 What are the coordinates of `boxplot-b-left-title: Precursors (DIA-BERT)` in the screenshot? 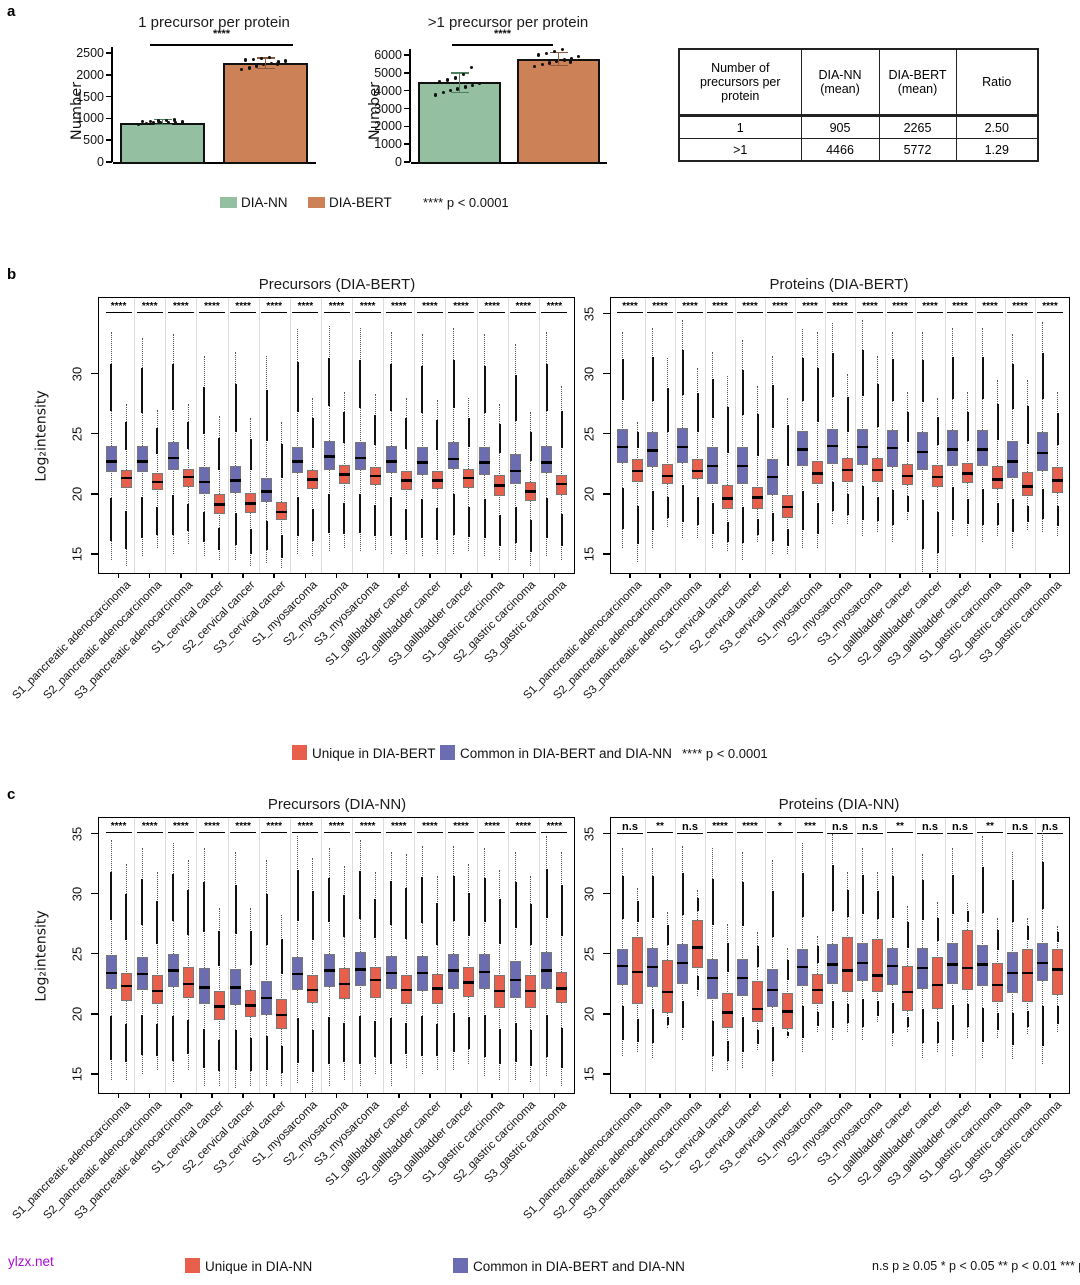 It's located at (337, 284).